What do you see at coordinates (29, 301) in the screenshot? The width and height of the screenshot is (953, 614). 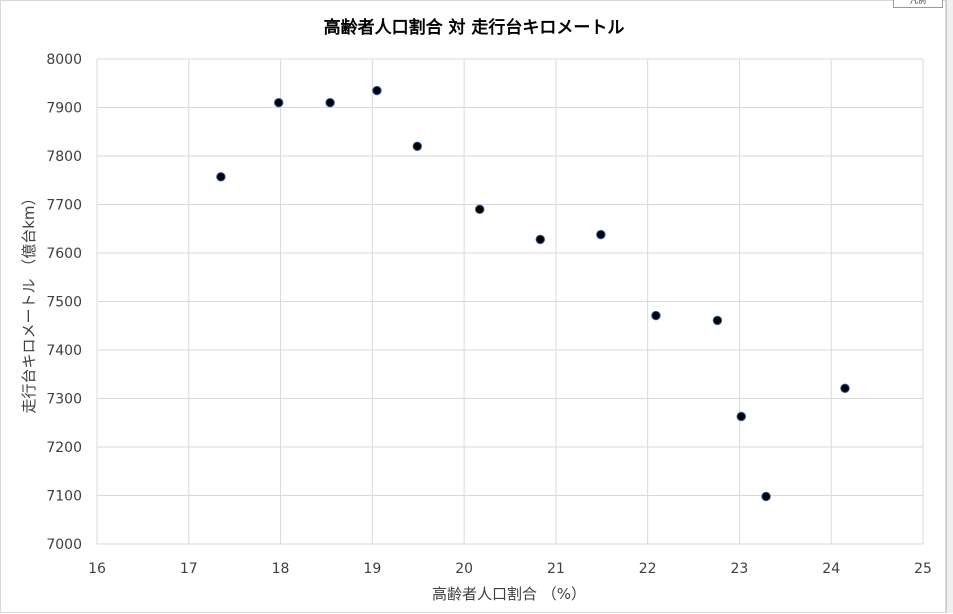 I see `y-axis-title: 走行台キロメートル （億台km）` at bounding box center [29, 301].